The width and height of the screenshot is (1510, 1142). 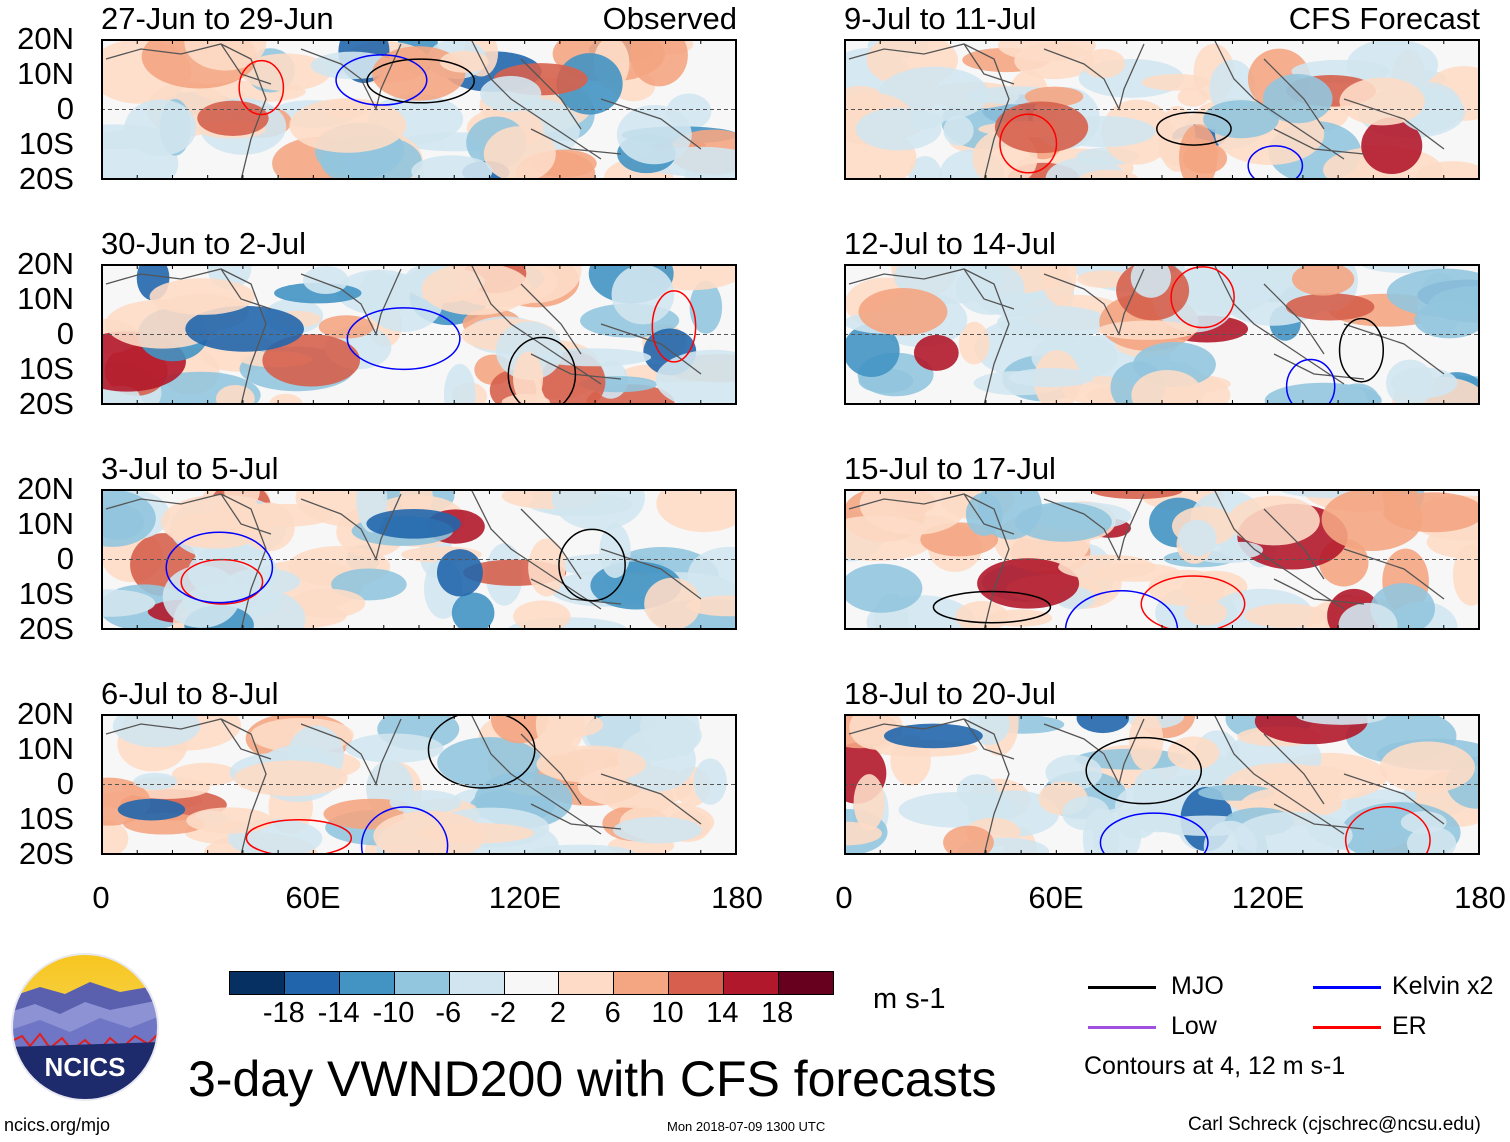 What do you see at coordinates (909, 999) in the screenshot?
I see `colorbar-units: m s-1` at bounding box center [909, 999].